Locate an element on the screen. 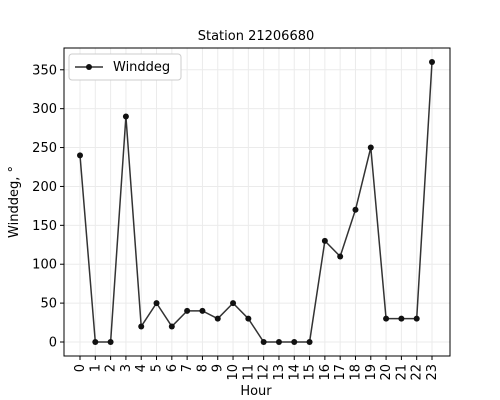  x-tick-label: 8 is located at coordinates (202, 368).